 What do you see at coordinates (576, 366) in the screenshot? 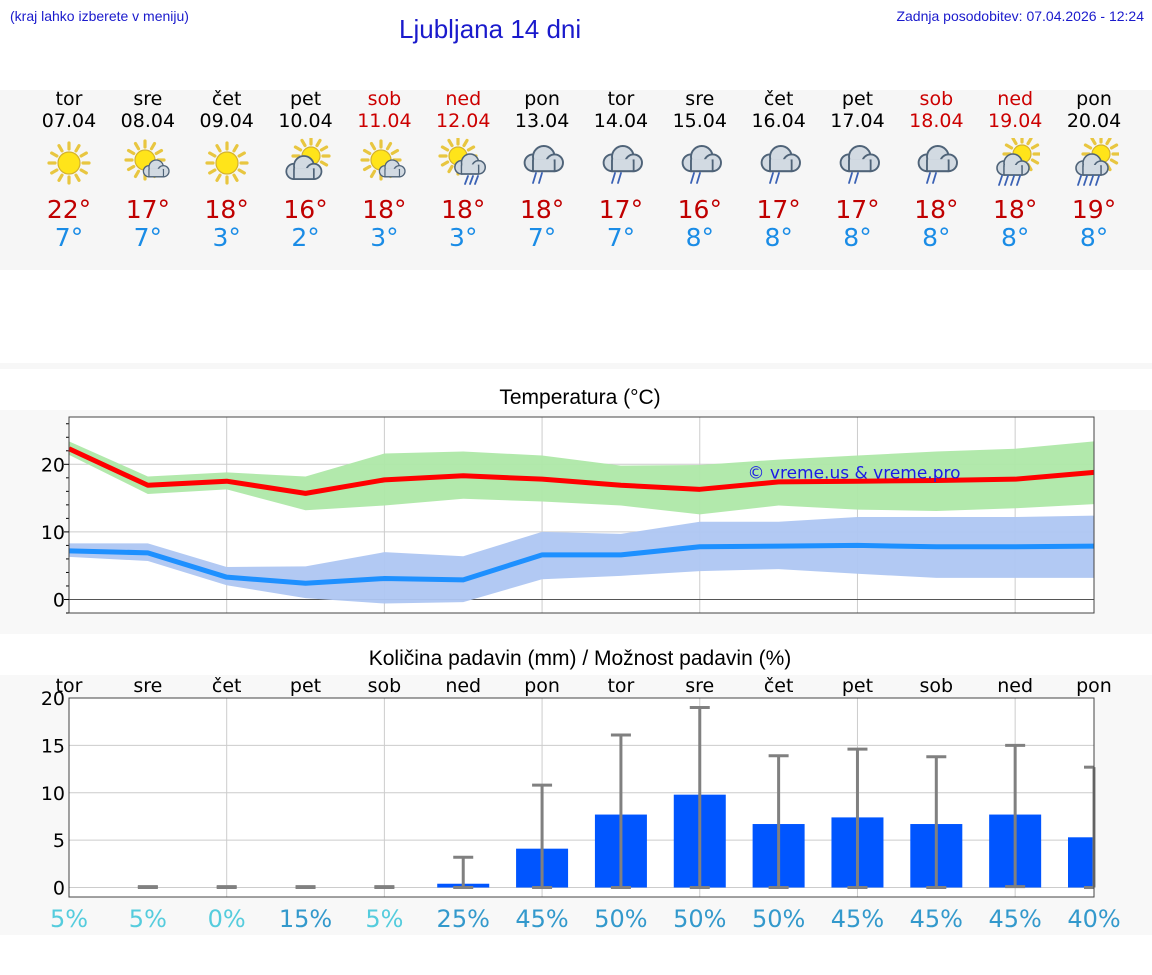
I see `band-divider` at bounding box center [576, 366].